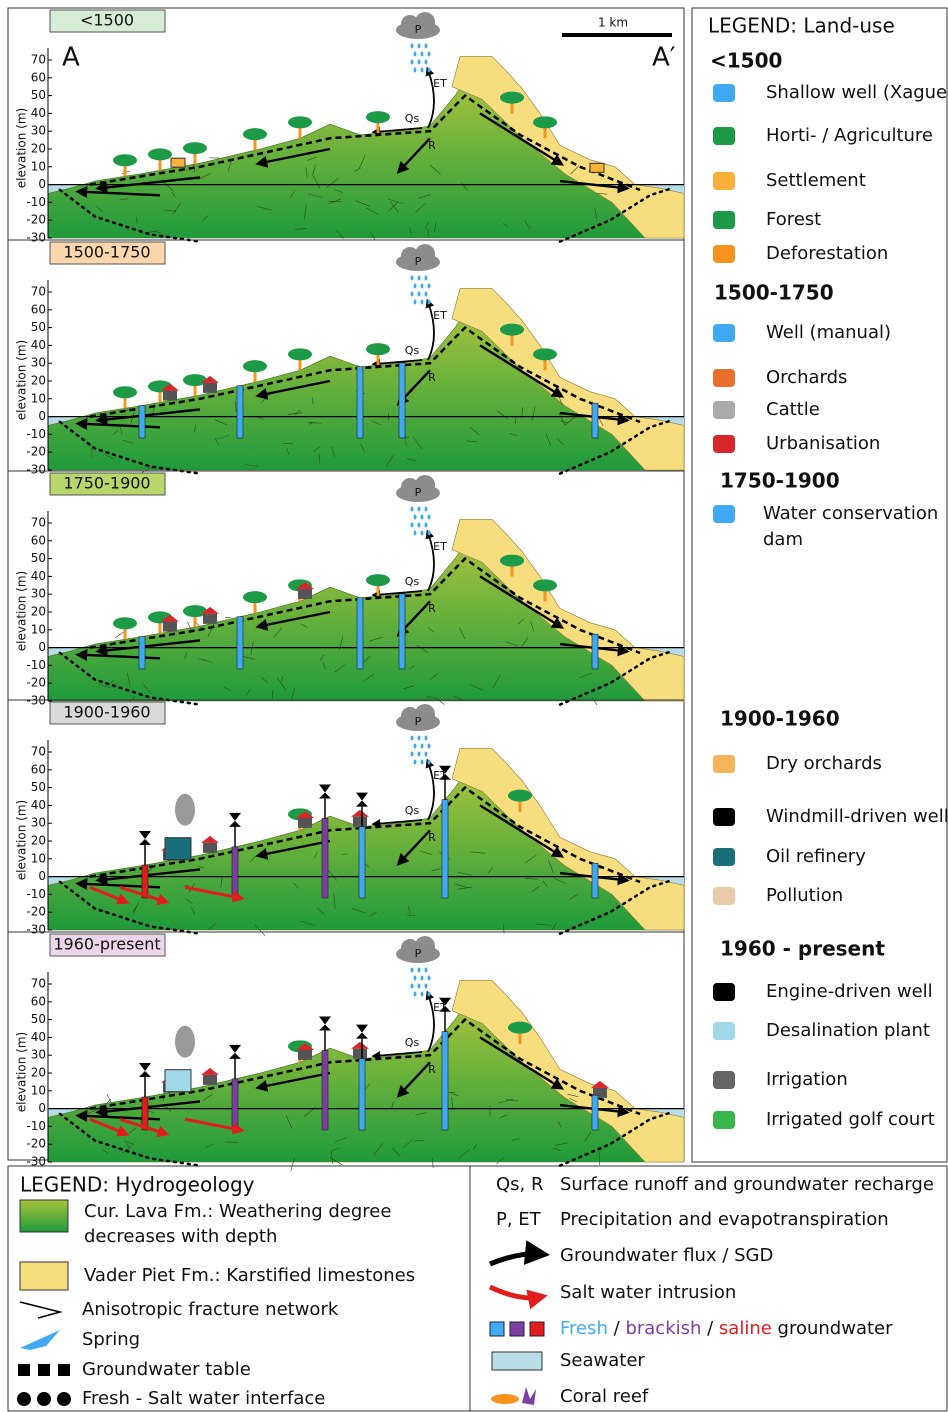  I want to click on period-label: 1500-1750, so click(106, 252).